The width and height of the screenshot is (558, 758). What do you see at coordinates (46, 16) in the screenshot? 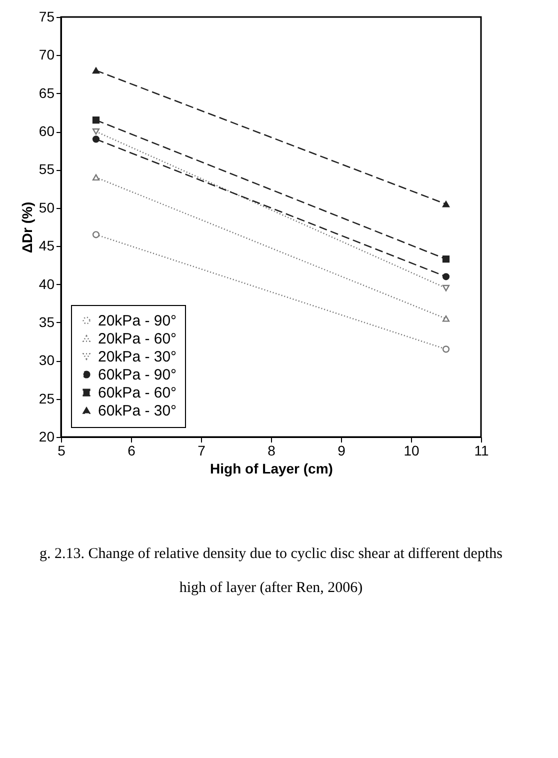
I see `y-tick-label: 75` at bounding box center [46, 16].